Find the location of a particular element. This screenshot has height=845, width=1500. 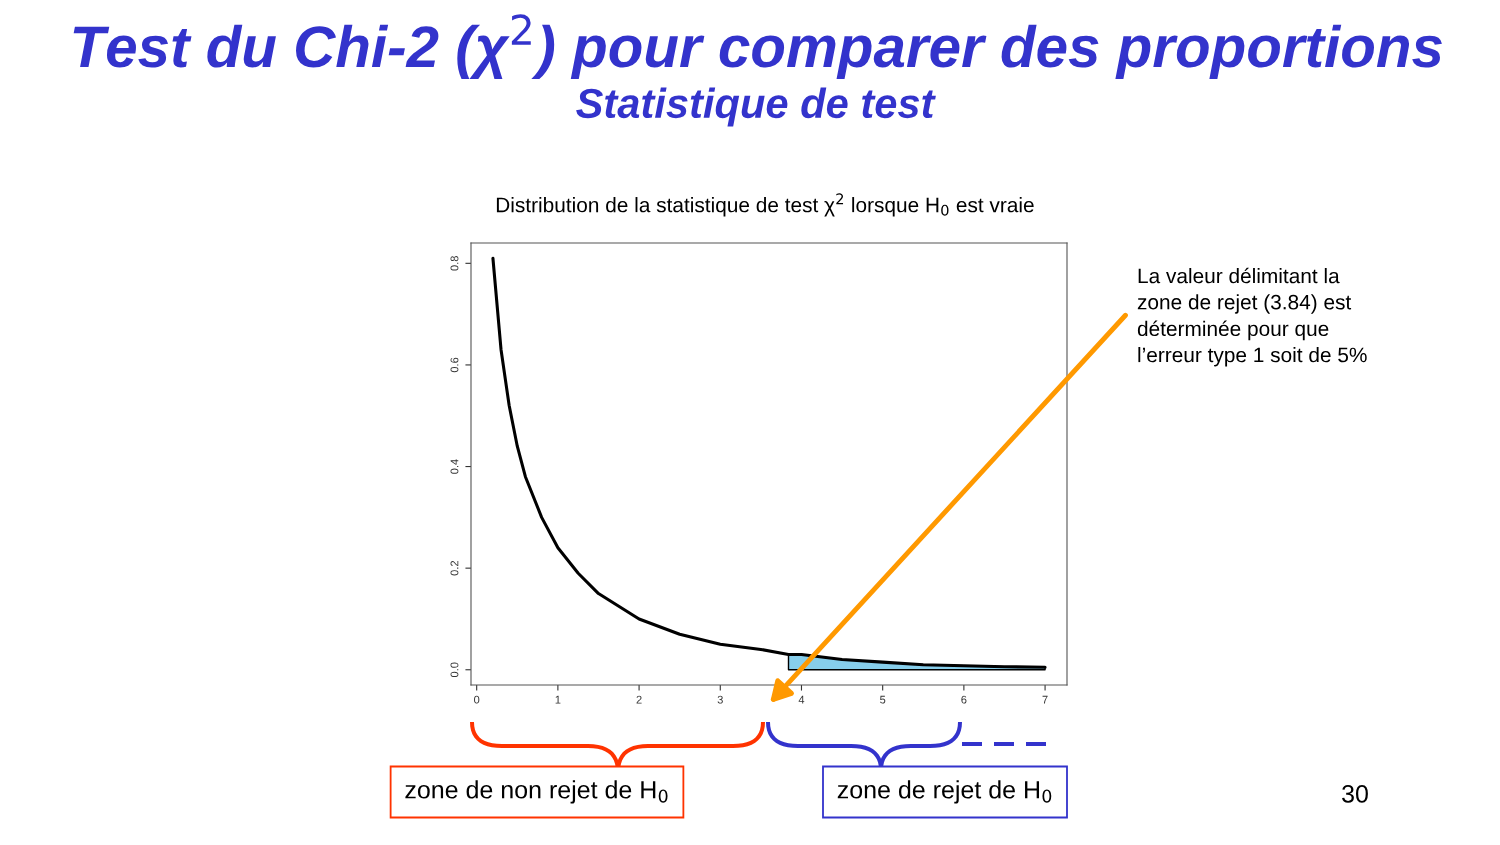

y-tick-label: 0.8 is located at coordinates (454, 263).